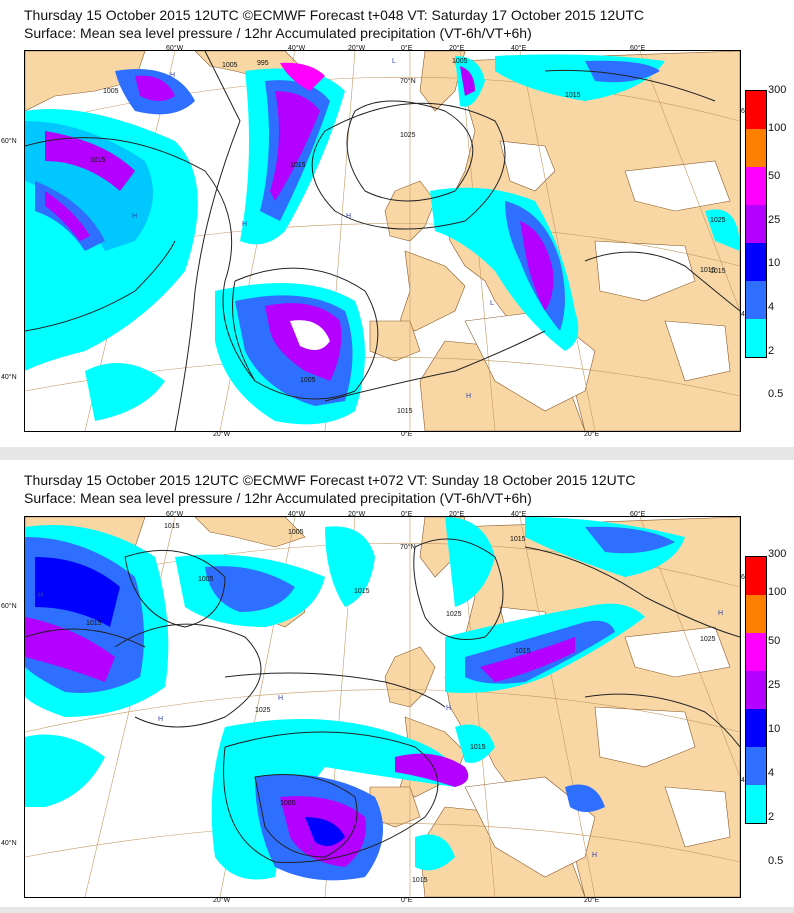  What do you see at coordinates (263, 63) in the screenshot?
I see `isobar-label: 995` at bounding box center [263, 63].